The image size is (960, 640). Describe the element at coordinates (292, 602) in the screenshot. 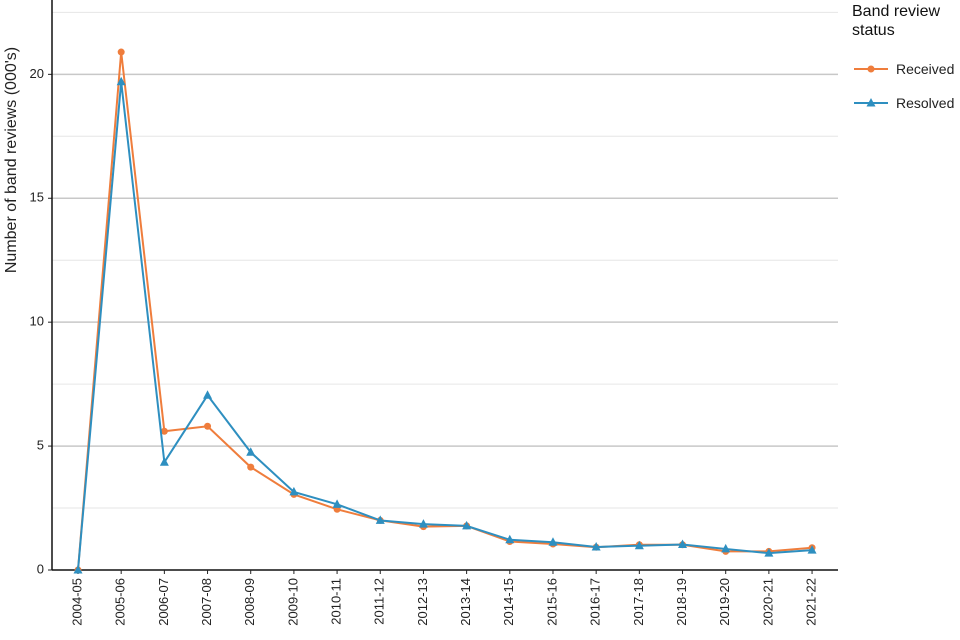

I see `x-tick-label: 2009-10` at that location.